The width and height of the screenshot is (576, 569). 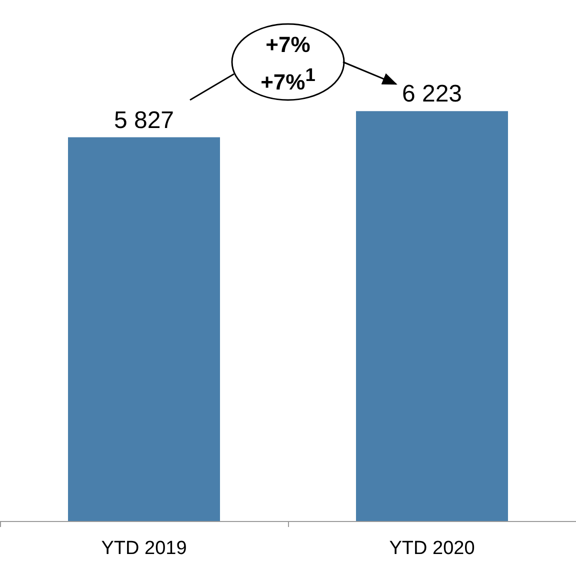 I want to click on x-tick-label: YTD 2019, so click(x=144, y=548).